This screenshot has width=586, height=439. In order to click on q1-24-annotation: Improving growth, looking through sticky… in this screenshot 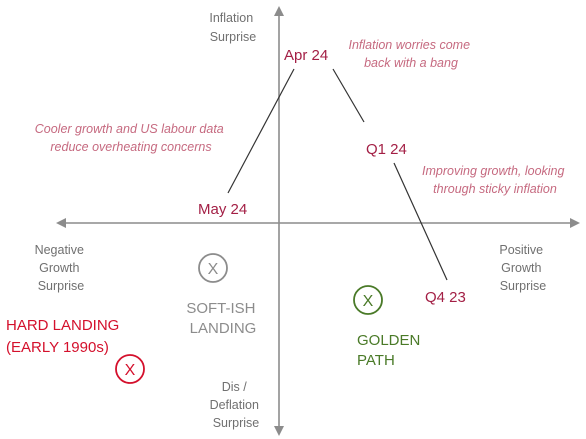, I will do `click(495, 180)`.